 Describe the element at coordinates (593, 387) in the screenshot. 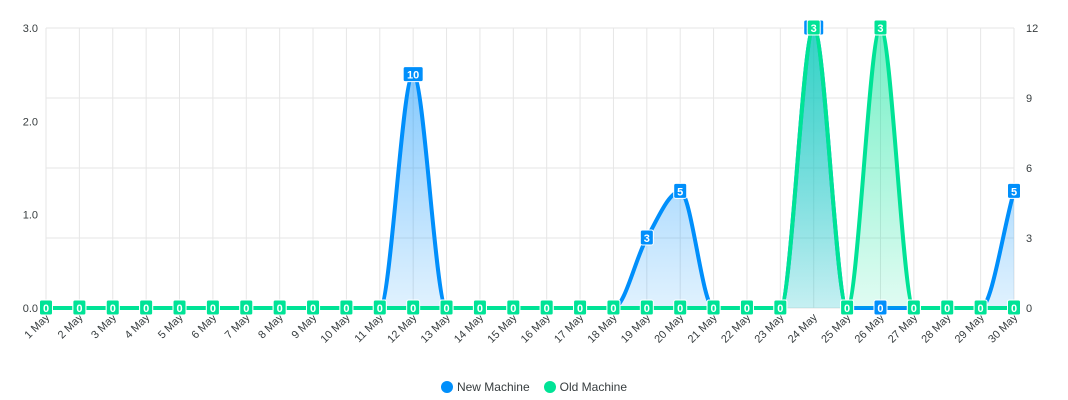

I see `legend-label-old-machine: Old Machine` at that location.